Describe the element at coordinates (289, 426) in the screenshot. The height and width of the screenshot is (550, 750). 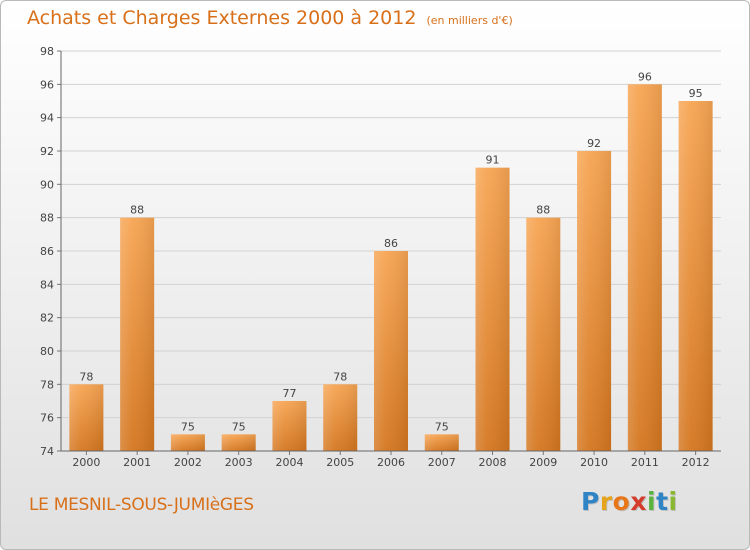
I see `bar-shade-2004` at that location.